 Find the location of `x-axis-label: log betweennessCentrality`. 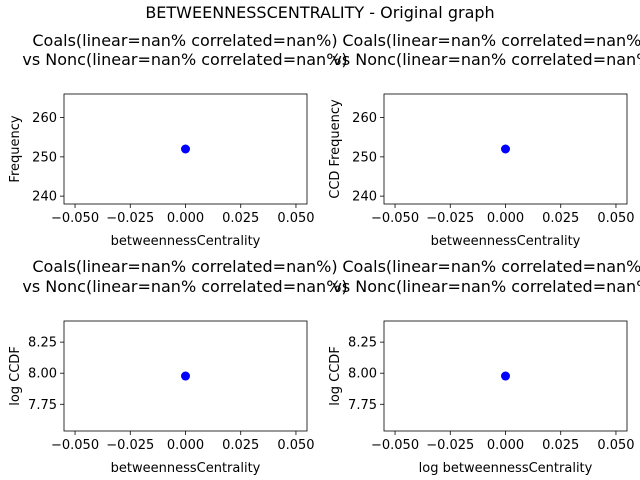

x-axis-label: log betweennessCentrality is located at coordinates (506, 468).